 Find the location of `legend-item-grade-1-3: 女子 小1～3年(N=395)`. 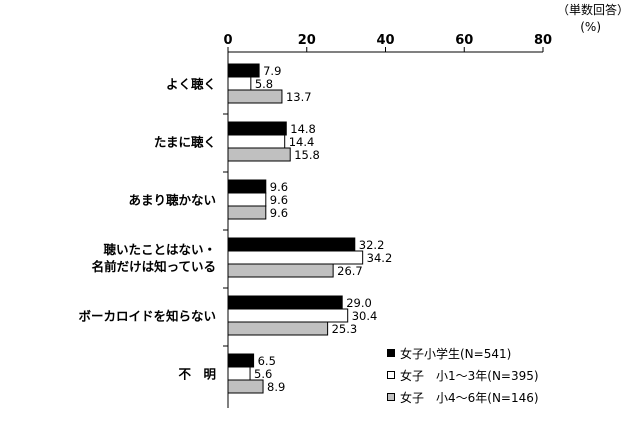

legend-item-grade-1-3: 女子 小1～3年(N=395) is located at coordinates (463, 375).